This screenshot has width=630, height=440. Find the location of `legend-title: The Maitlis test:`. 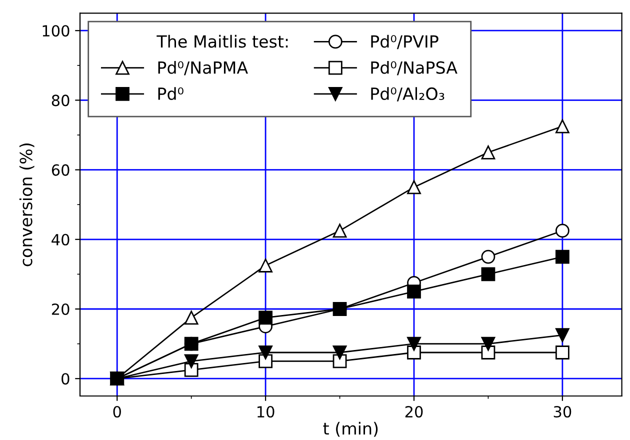

legend-title: The Maitlis test: is located at coordinates (222, 41).